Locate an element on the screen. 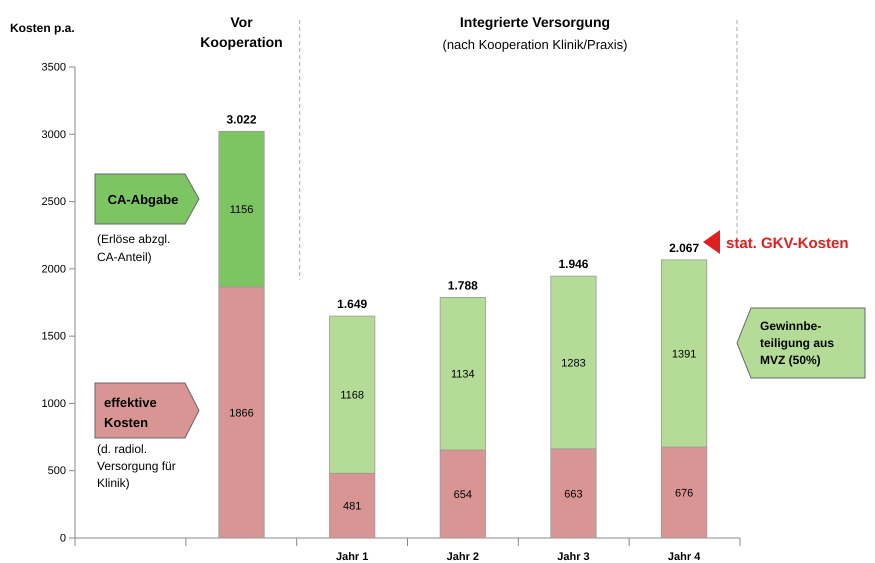 The width and height of the screenshot is (875, 563). total-label: 2.067 is located at coordinates (684, 247).